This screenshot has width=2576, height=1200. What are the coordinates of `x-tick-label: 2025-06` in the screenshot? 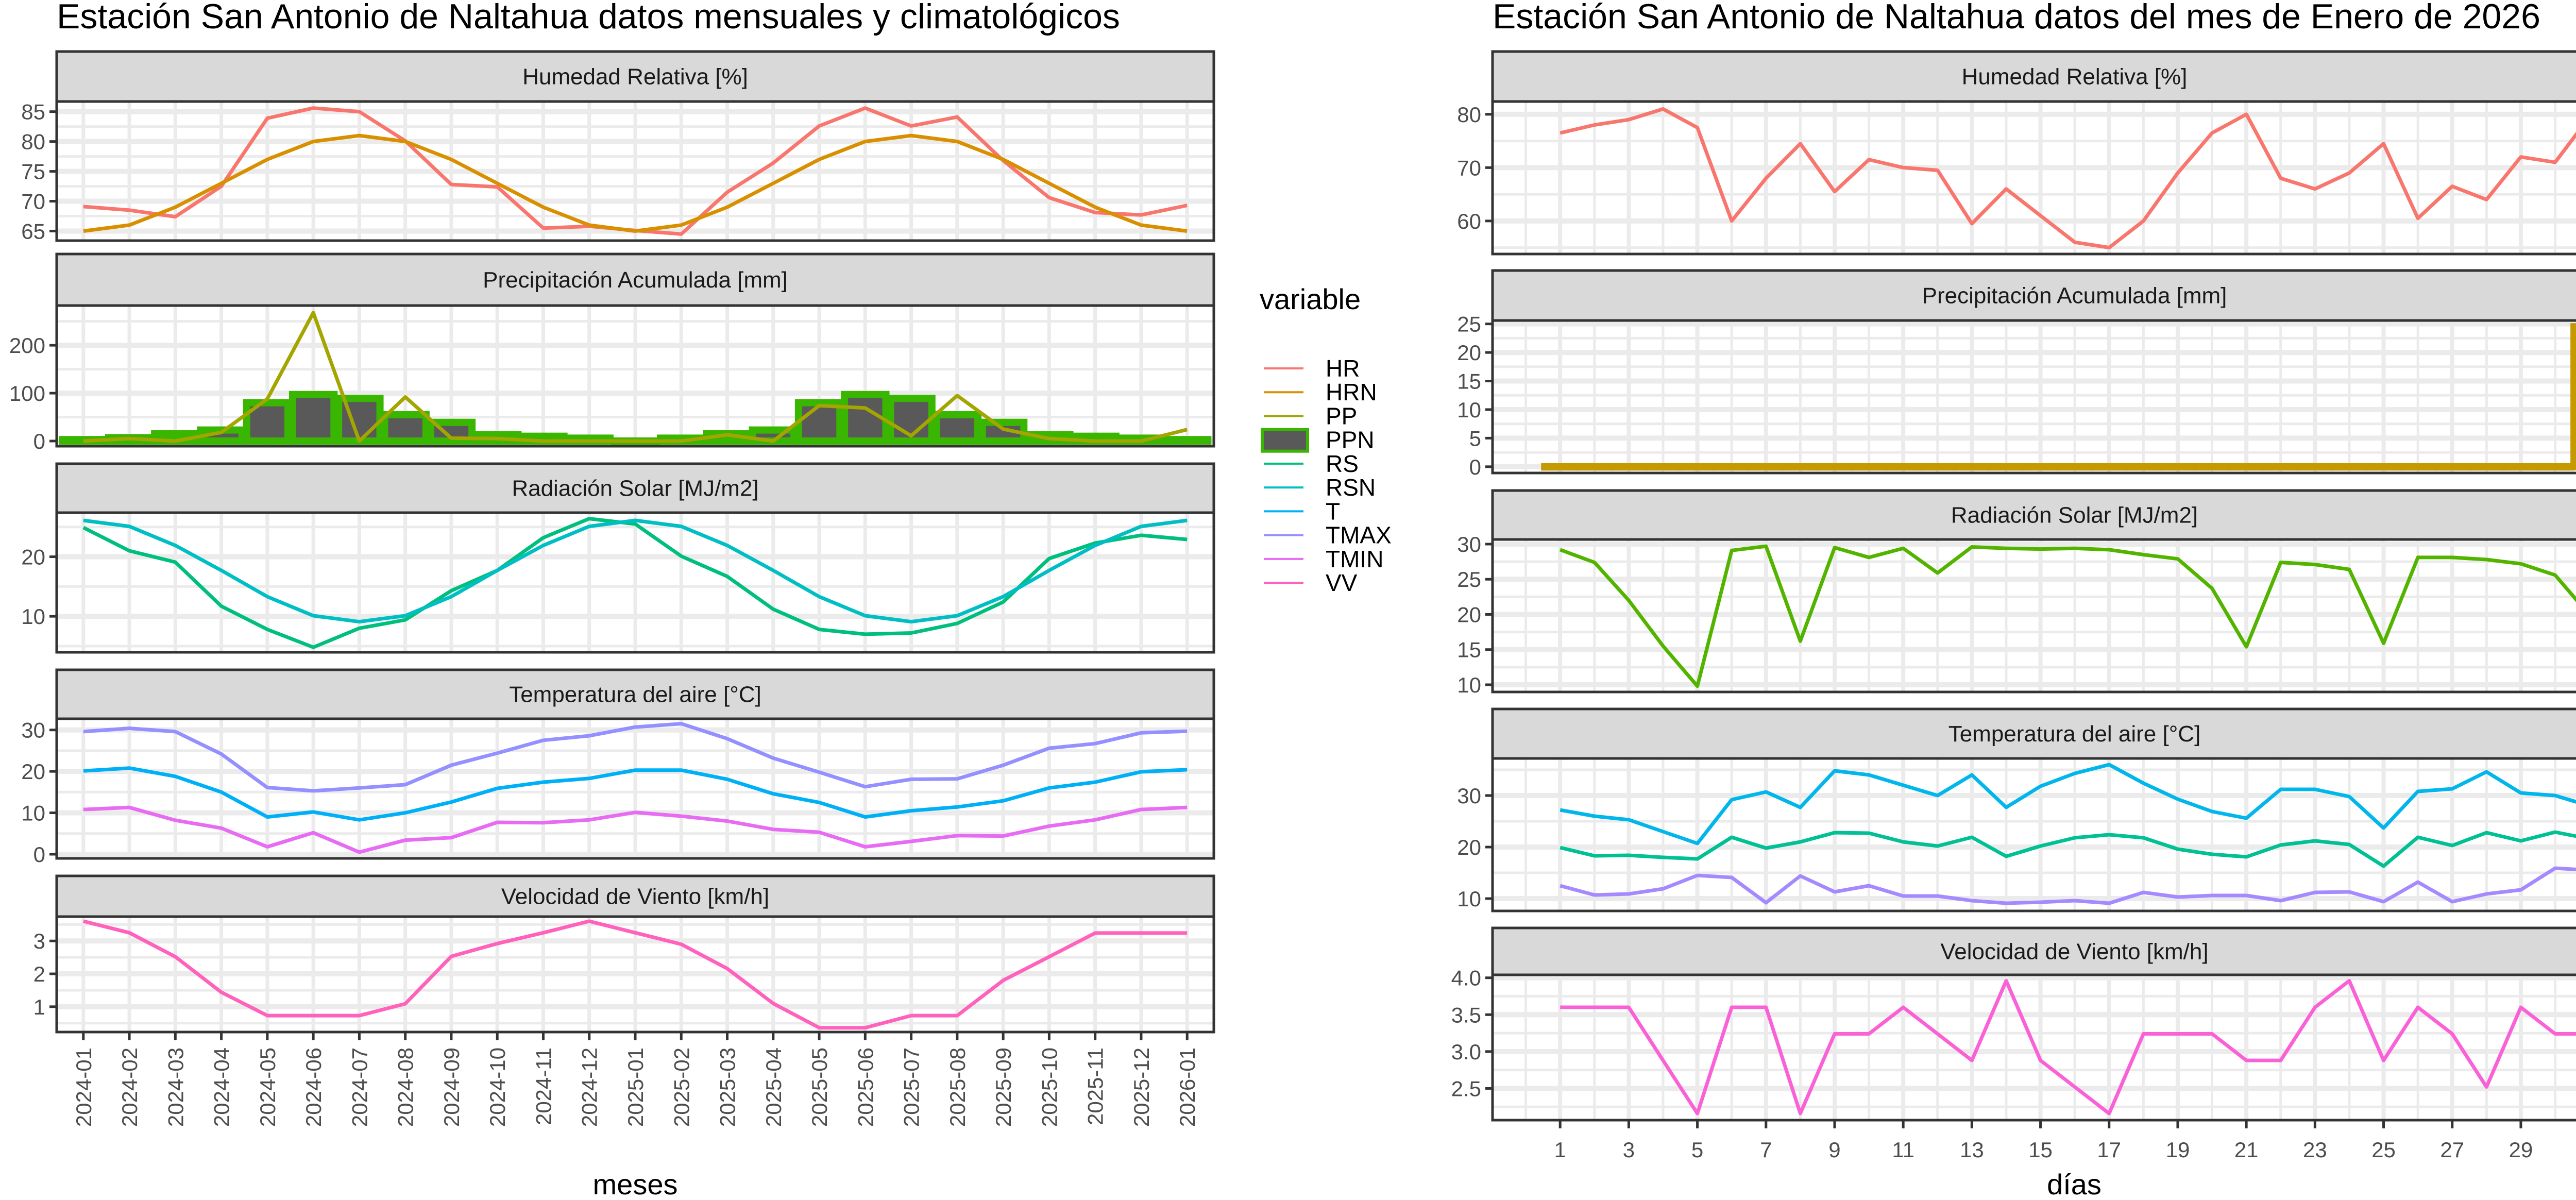 It's located at (865, 1087).